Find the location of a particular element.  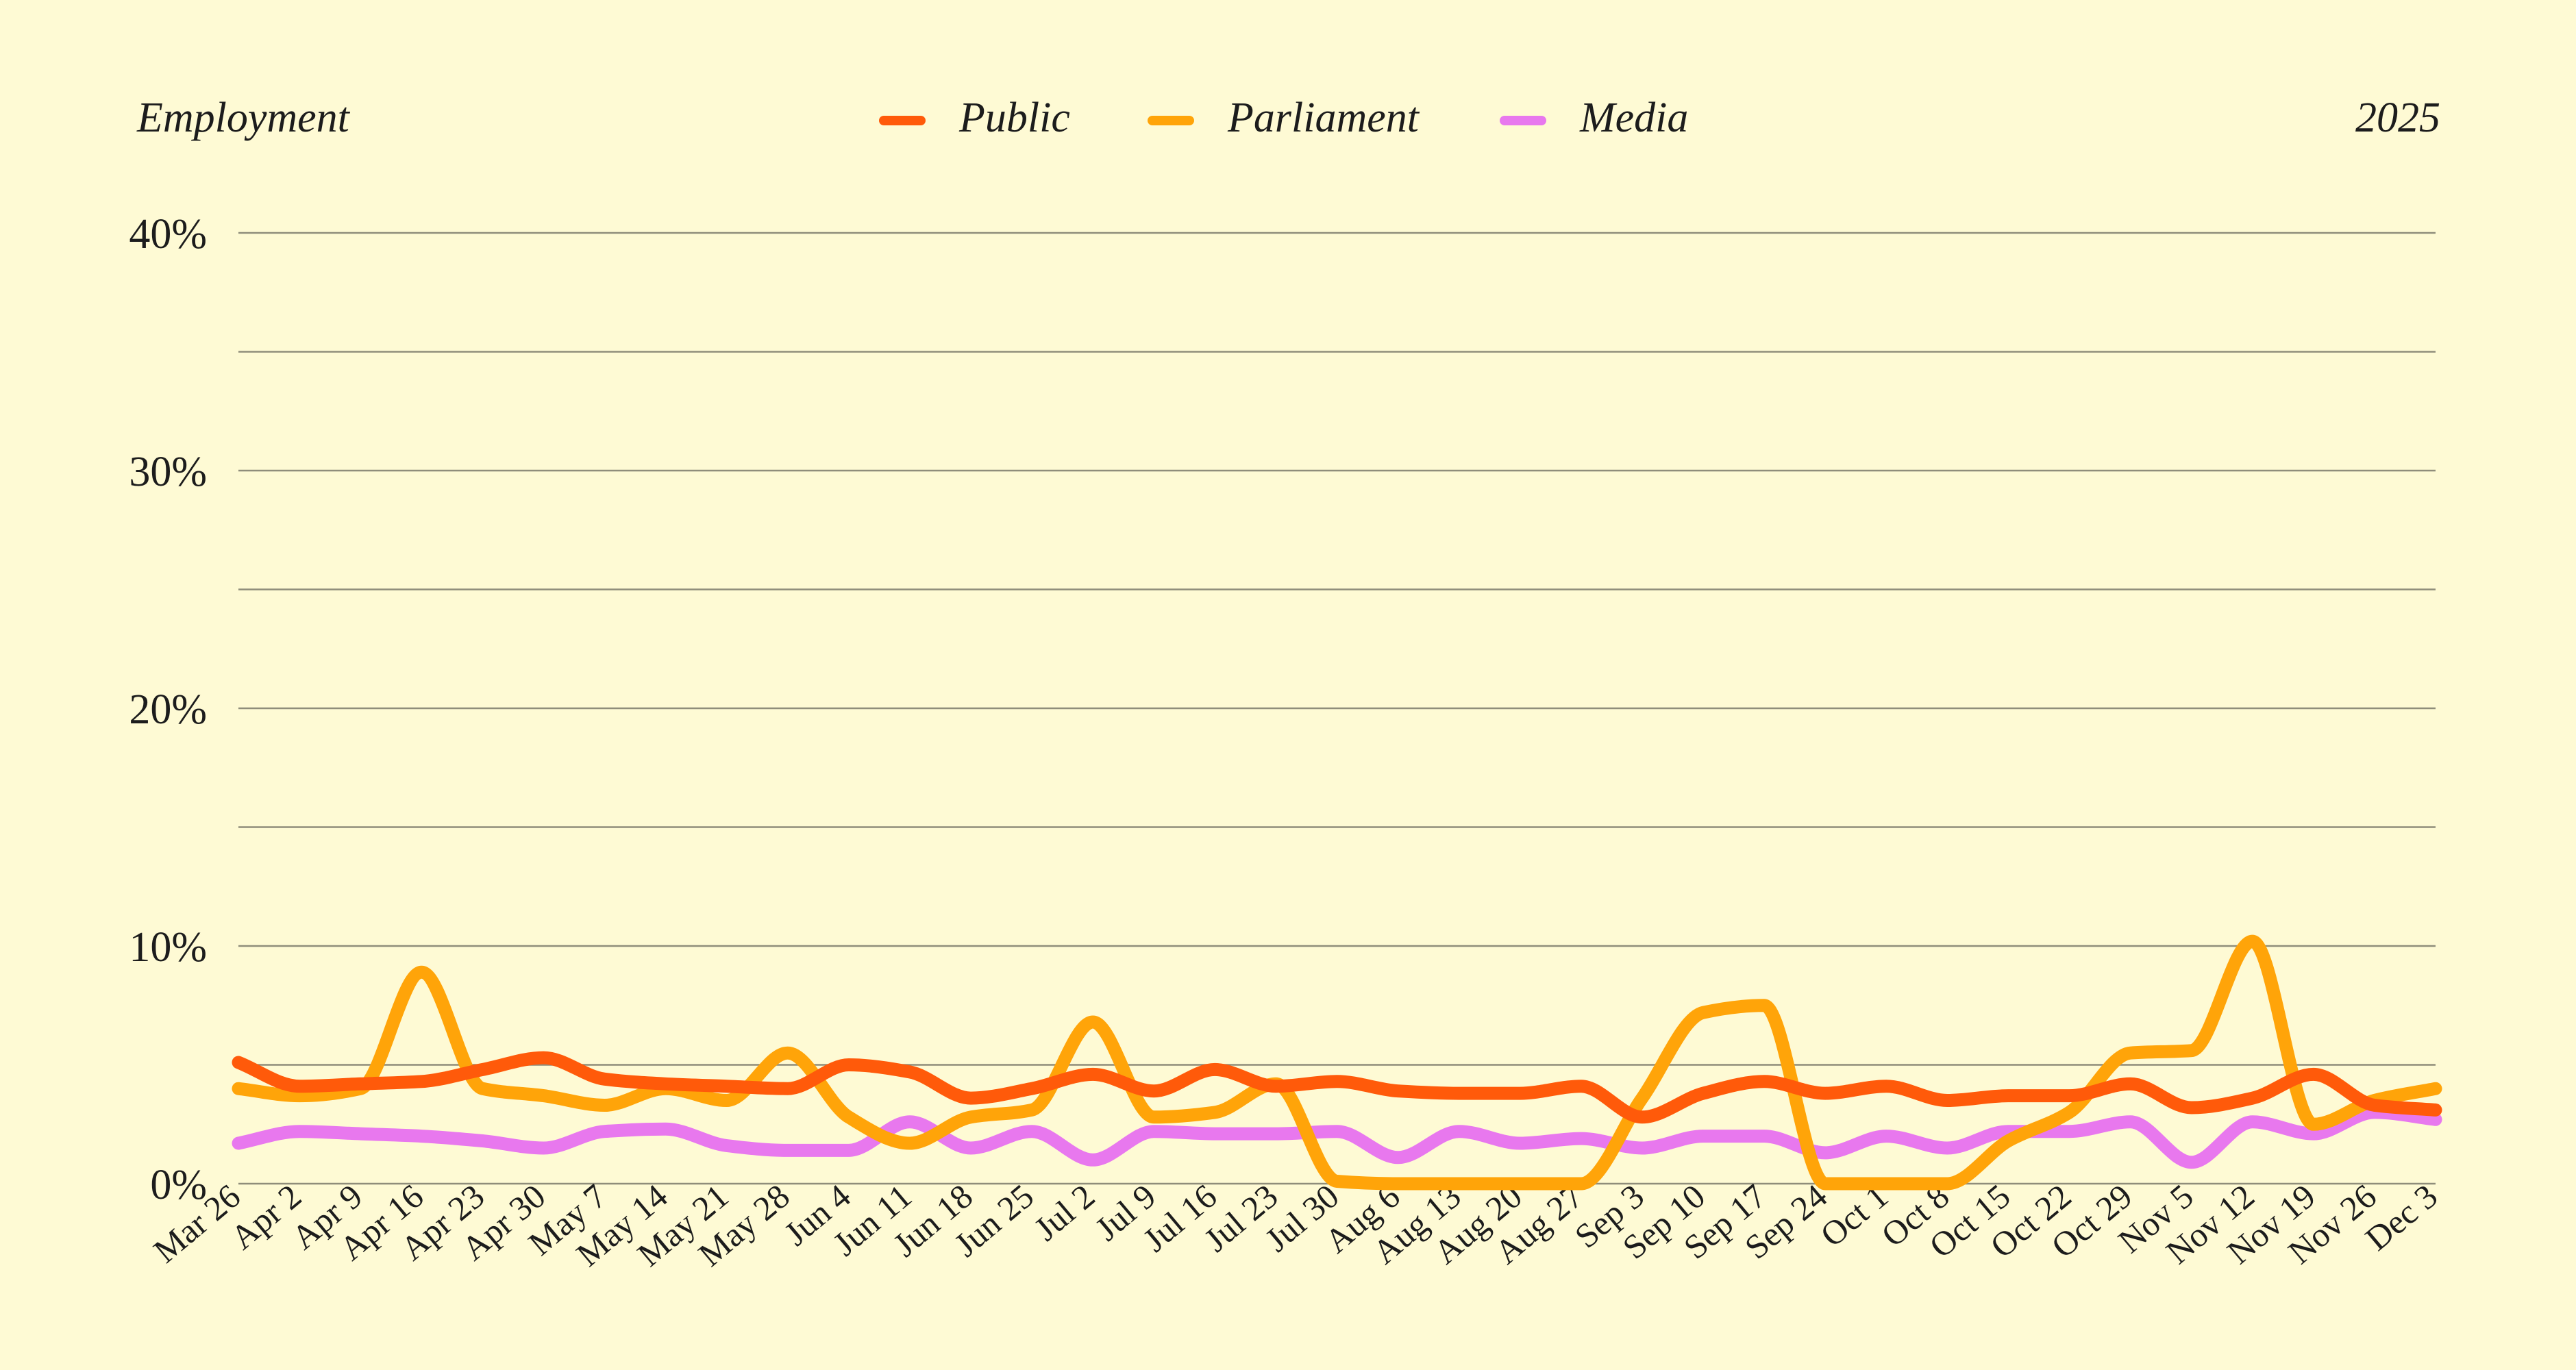

series-line-media is located at coordinates (1337, 1137).